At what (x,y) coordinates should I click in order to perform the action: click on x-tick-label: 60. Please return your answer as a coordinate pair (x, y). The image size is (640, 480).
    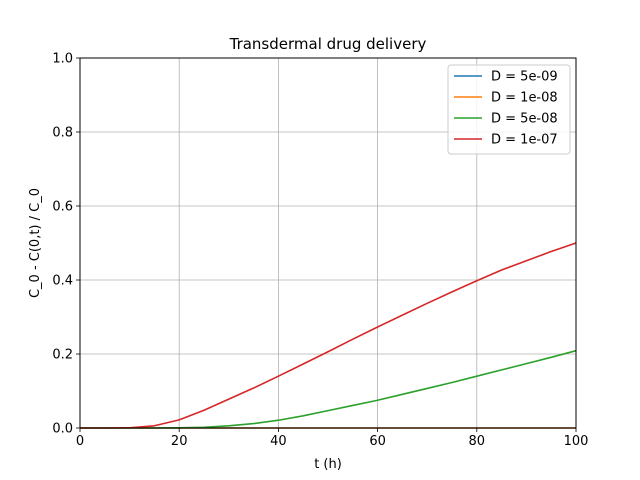
    Looking at the image, I should click on (377, 441).